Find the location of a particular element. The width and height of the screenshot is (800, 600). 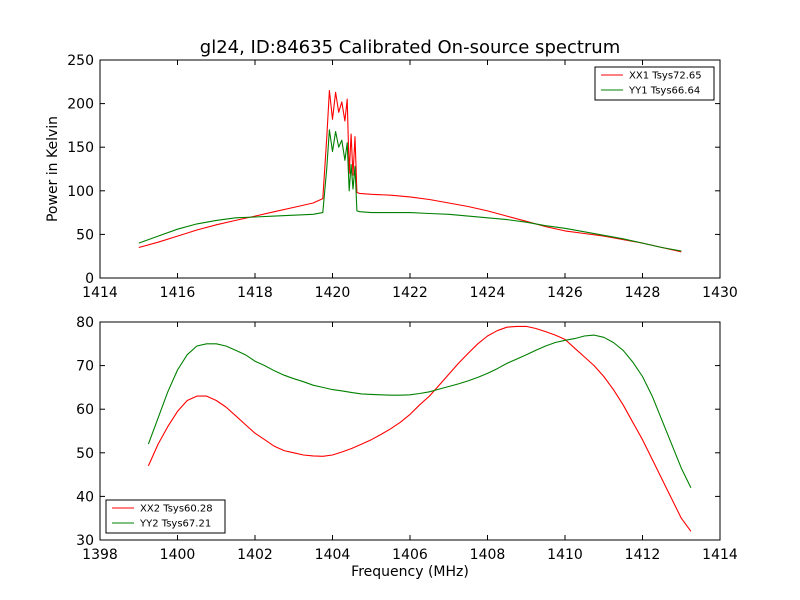

top-legend-label-yy1: YY1 Tsys66.64 is located at coordinates (664, 91).